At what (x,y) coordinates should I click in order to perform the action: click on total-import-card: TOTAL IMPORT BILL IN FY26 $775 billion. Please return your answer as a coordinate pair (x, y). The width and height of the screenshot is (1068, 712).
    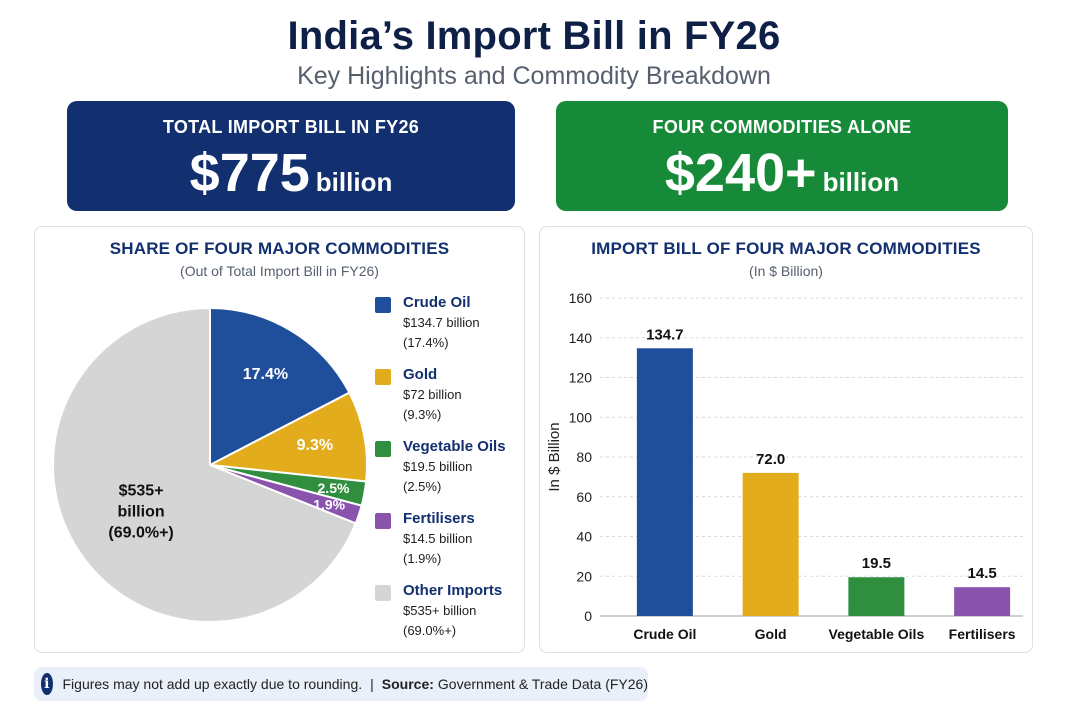
    Looking at the image, I should click on (291, 156).